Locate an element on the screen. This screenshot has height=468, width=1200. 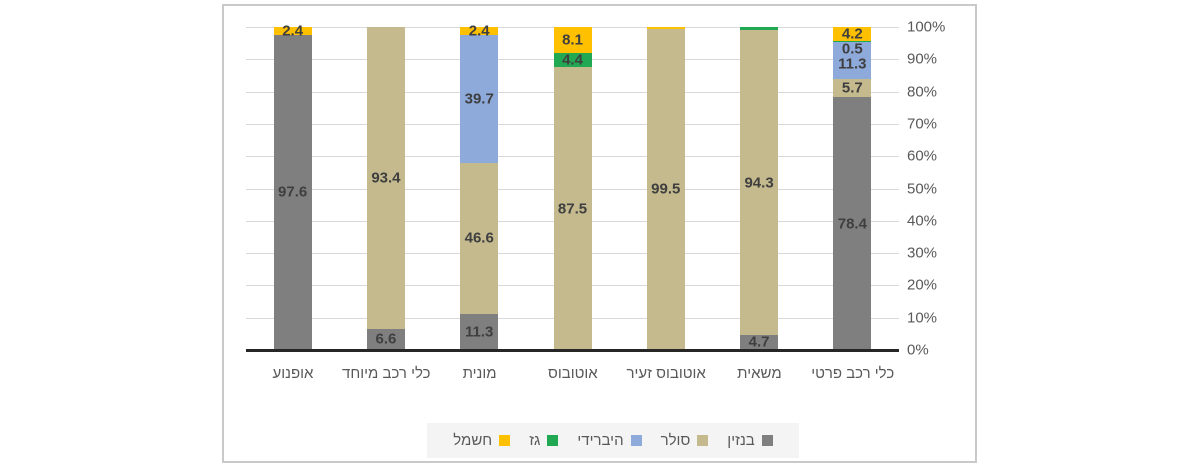
stacked-bar-5: 94.3 4.7 is located at coordinates (759, 189).